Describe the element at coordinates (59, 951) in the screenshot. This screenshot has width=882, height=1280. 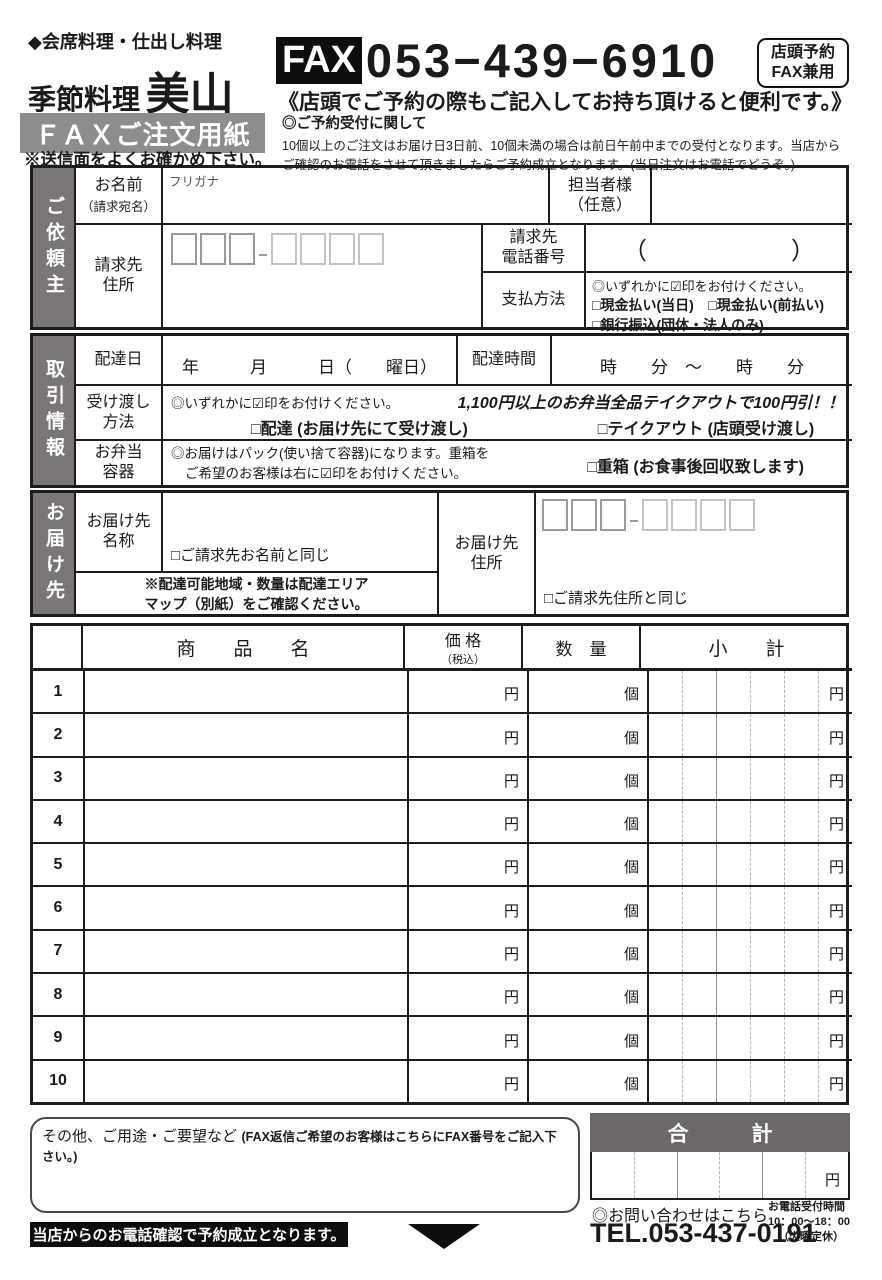
I see `order-row-number: 7` at that location.